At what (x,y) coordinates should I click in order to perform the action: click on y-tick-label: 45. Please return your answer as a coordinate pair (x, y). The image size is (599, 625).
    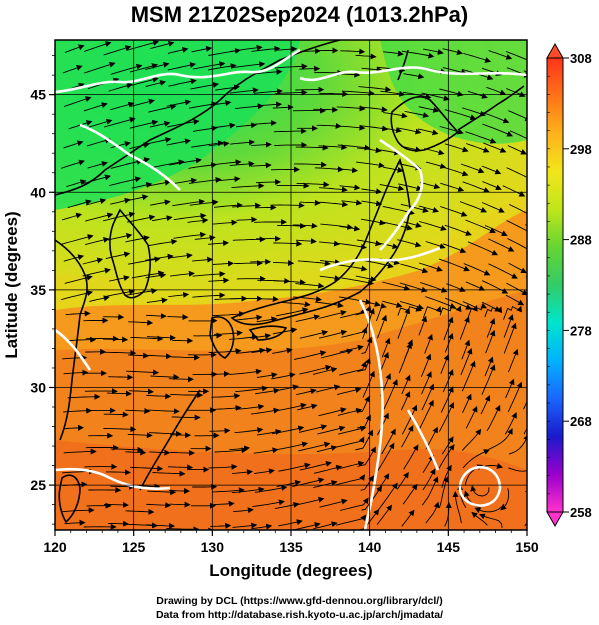
    Looking at the image, I should click on (38, 95).